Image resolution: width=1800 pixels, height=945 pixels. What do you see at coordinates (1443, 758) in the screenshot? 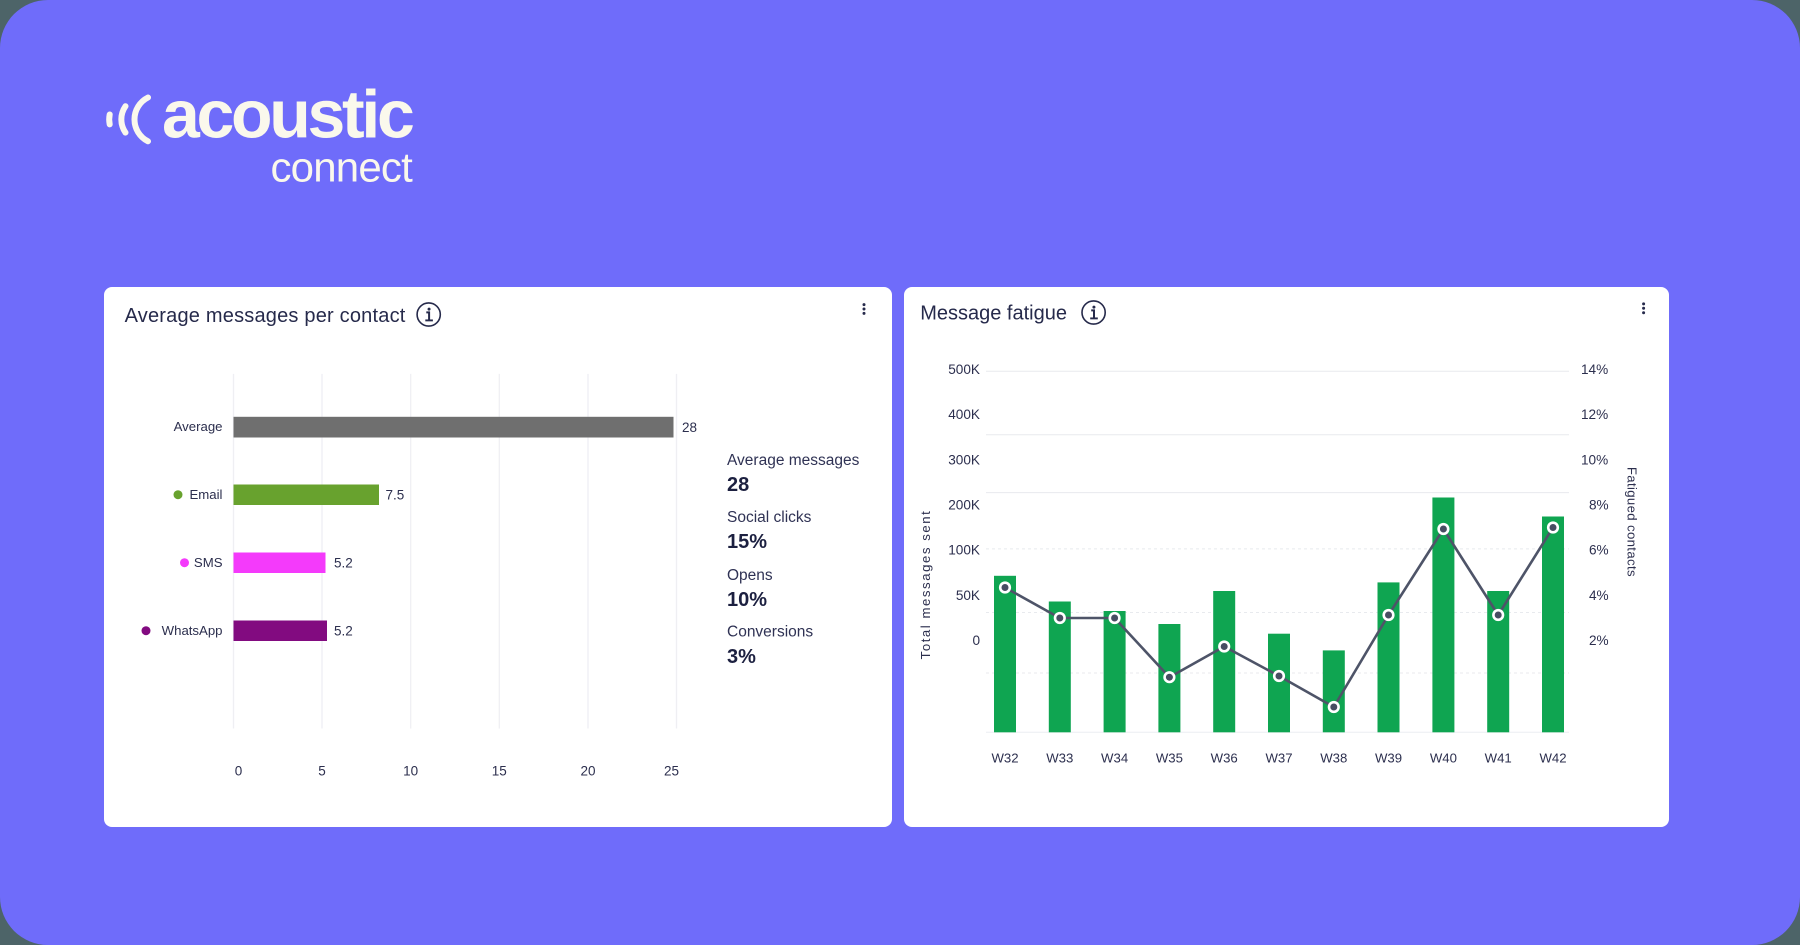
I see `svg-text: W40` at bounding box center [1443, 758].